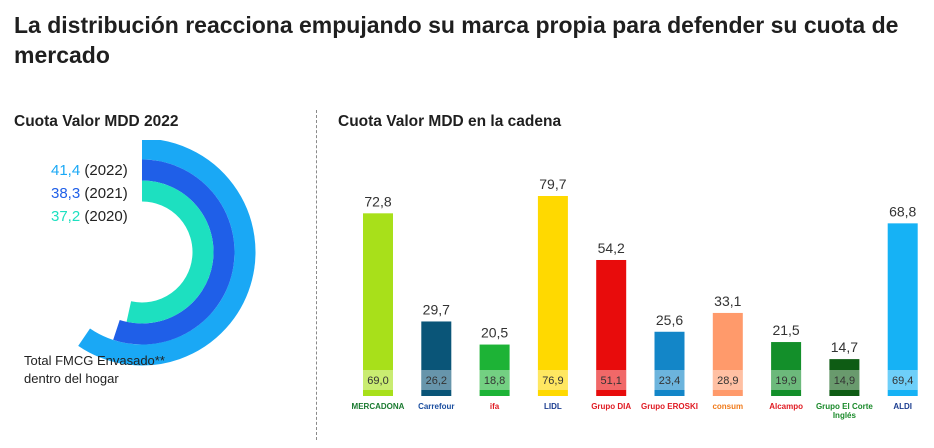 The width and height of the screenshot is (934, 448). I want to click on footnote-line-2: dentro del hogar, so click(71, 378).